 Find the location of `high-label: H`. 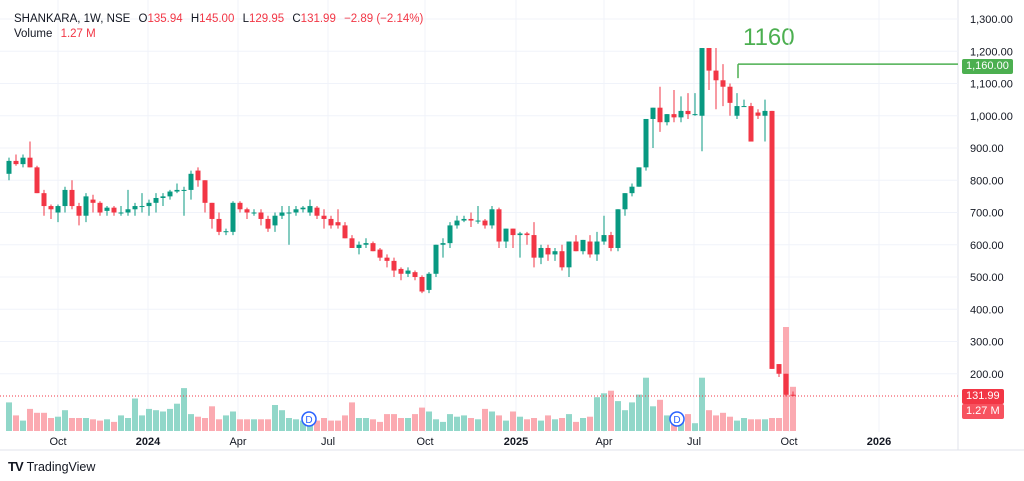

high-label: H is located at coordinates (195, 19).